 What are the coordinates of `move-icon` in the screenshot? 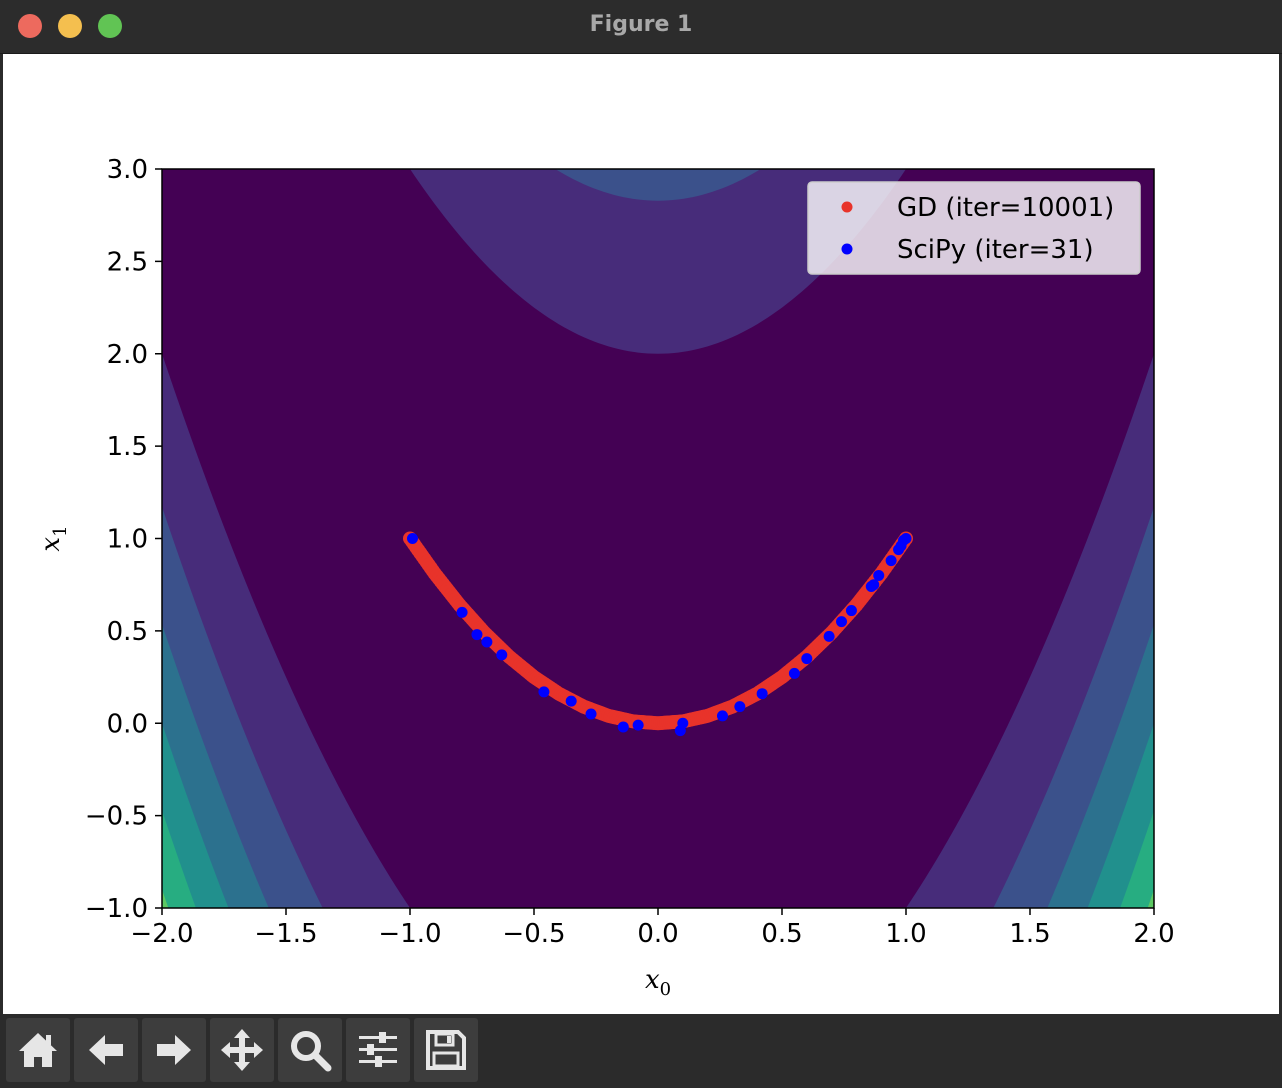 It's located at (242, 1050).